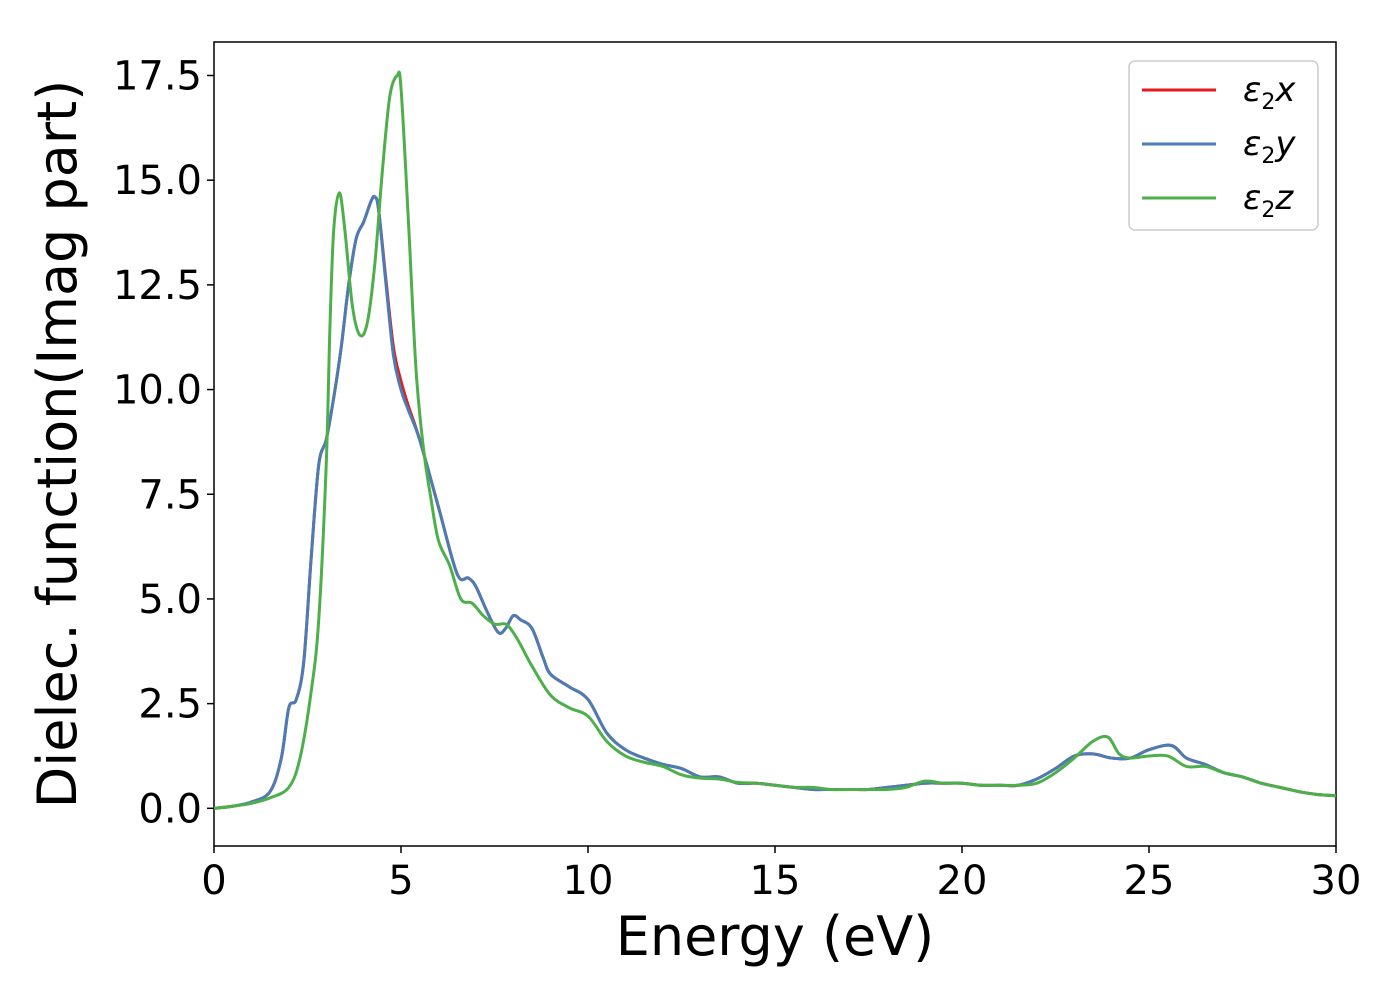 This screenshot has height=1000, width=1400. What do you see at coordinates (157, 286) in the screenshot?
I see `y-tick-label: 12.5` at bounding box center [157, 286].